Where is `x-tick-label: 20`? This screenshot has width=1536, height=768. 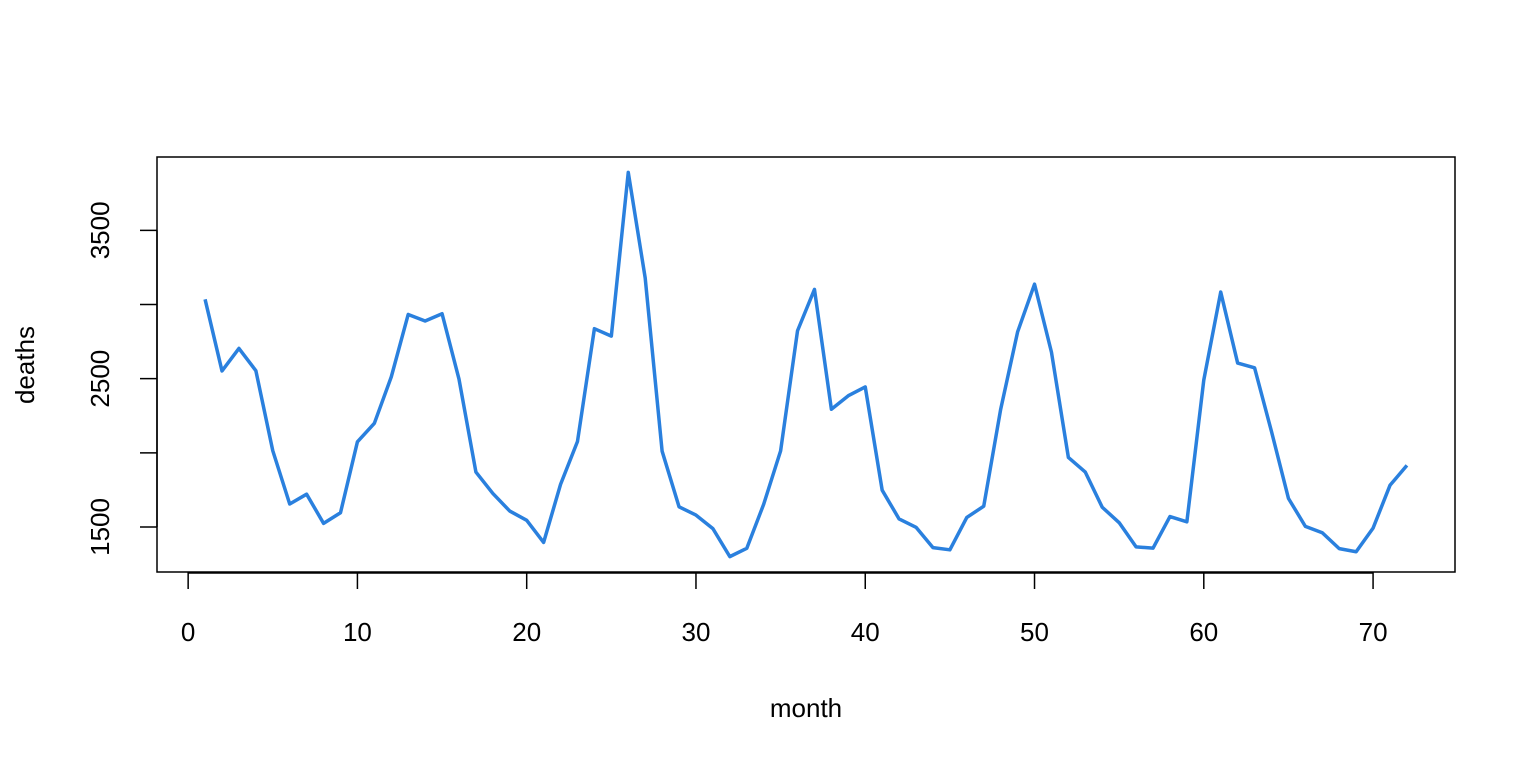
x-tick-label: 20 is located at coordinates (526, 632).